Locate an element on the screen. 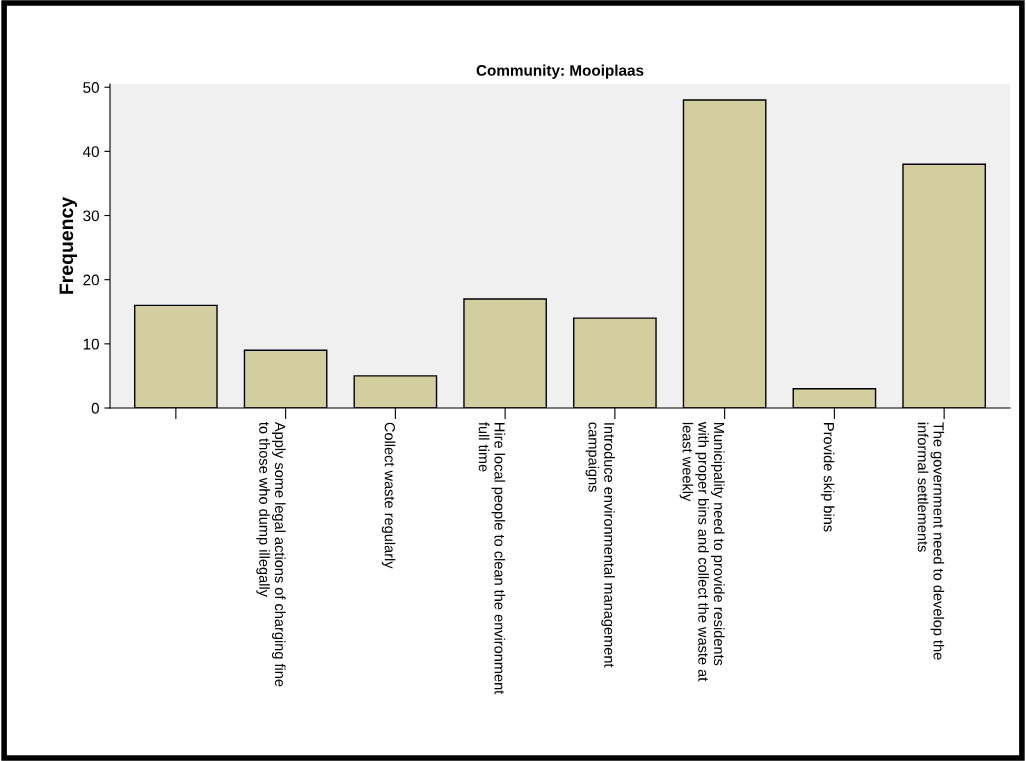 The width and height of the screenshot is (1026, 761). y-axis-title: Frequency is located at coordinates (68, 245).